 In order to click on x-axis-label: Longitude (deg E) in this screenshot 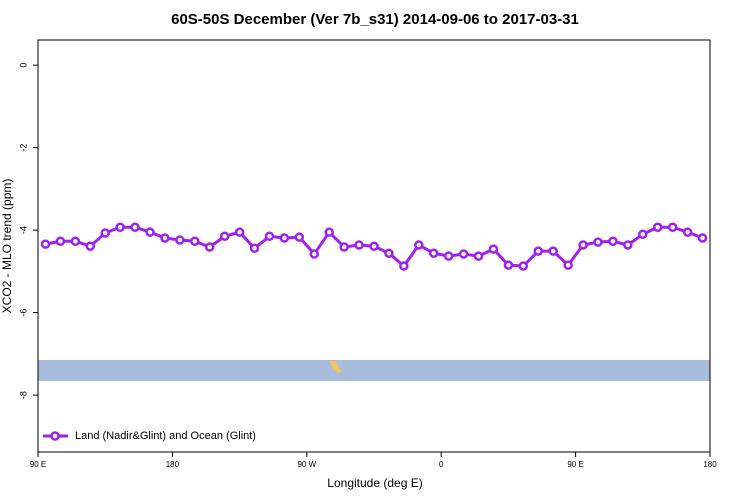, I will do `click(374, 483)`.